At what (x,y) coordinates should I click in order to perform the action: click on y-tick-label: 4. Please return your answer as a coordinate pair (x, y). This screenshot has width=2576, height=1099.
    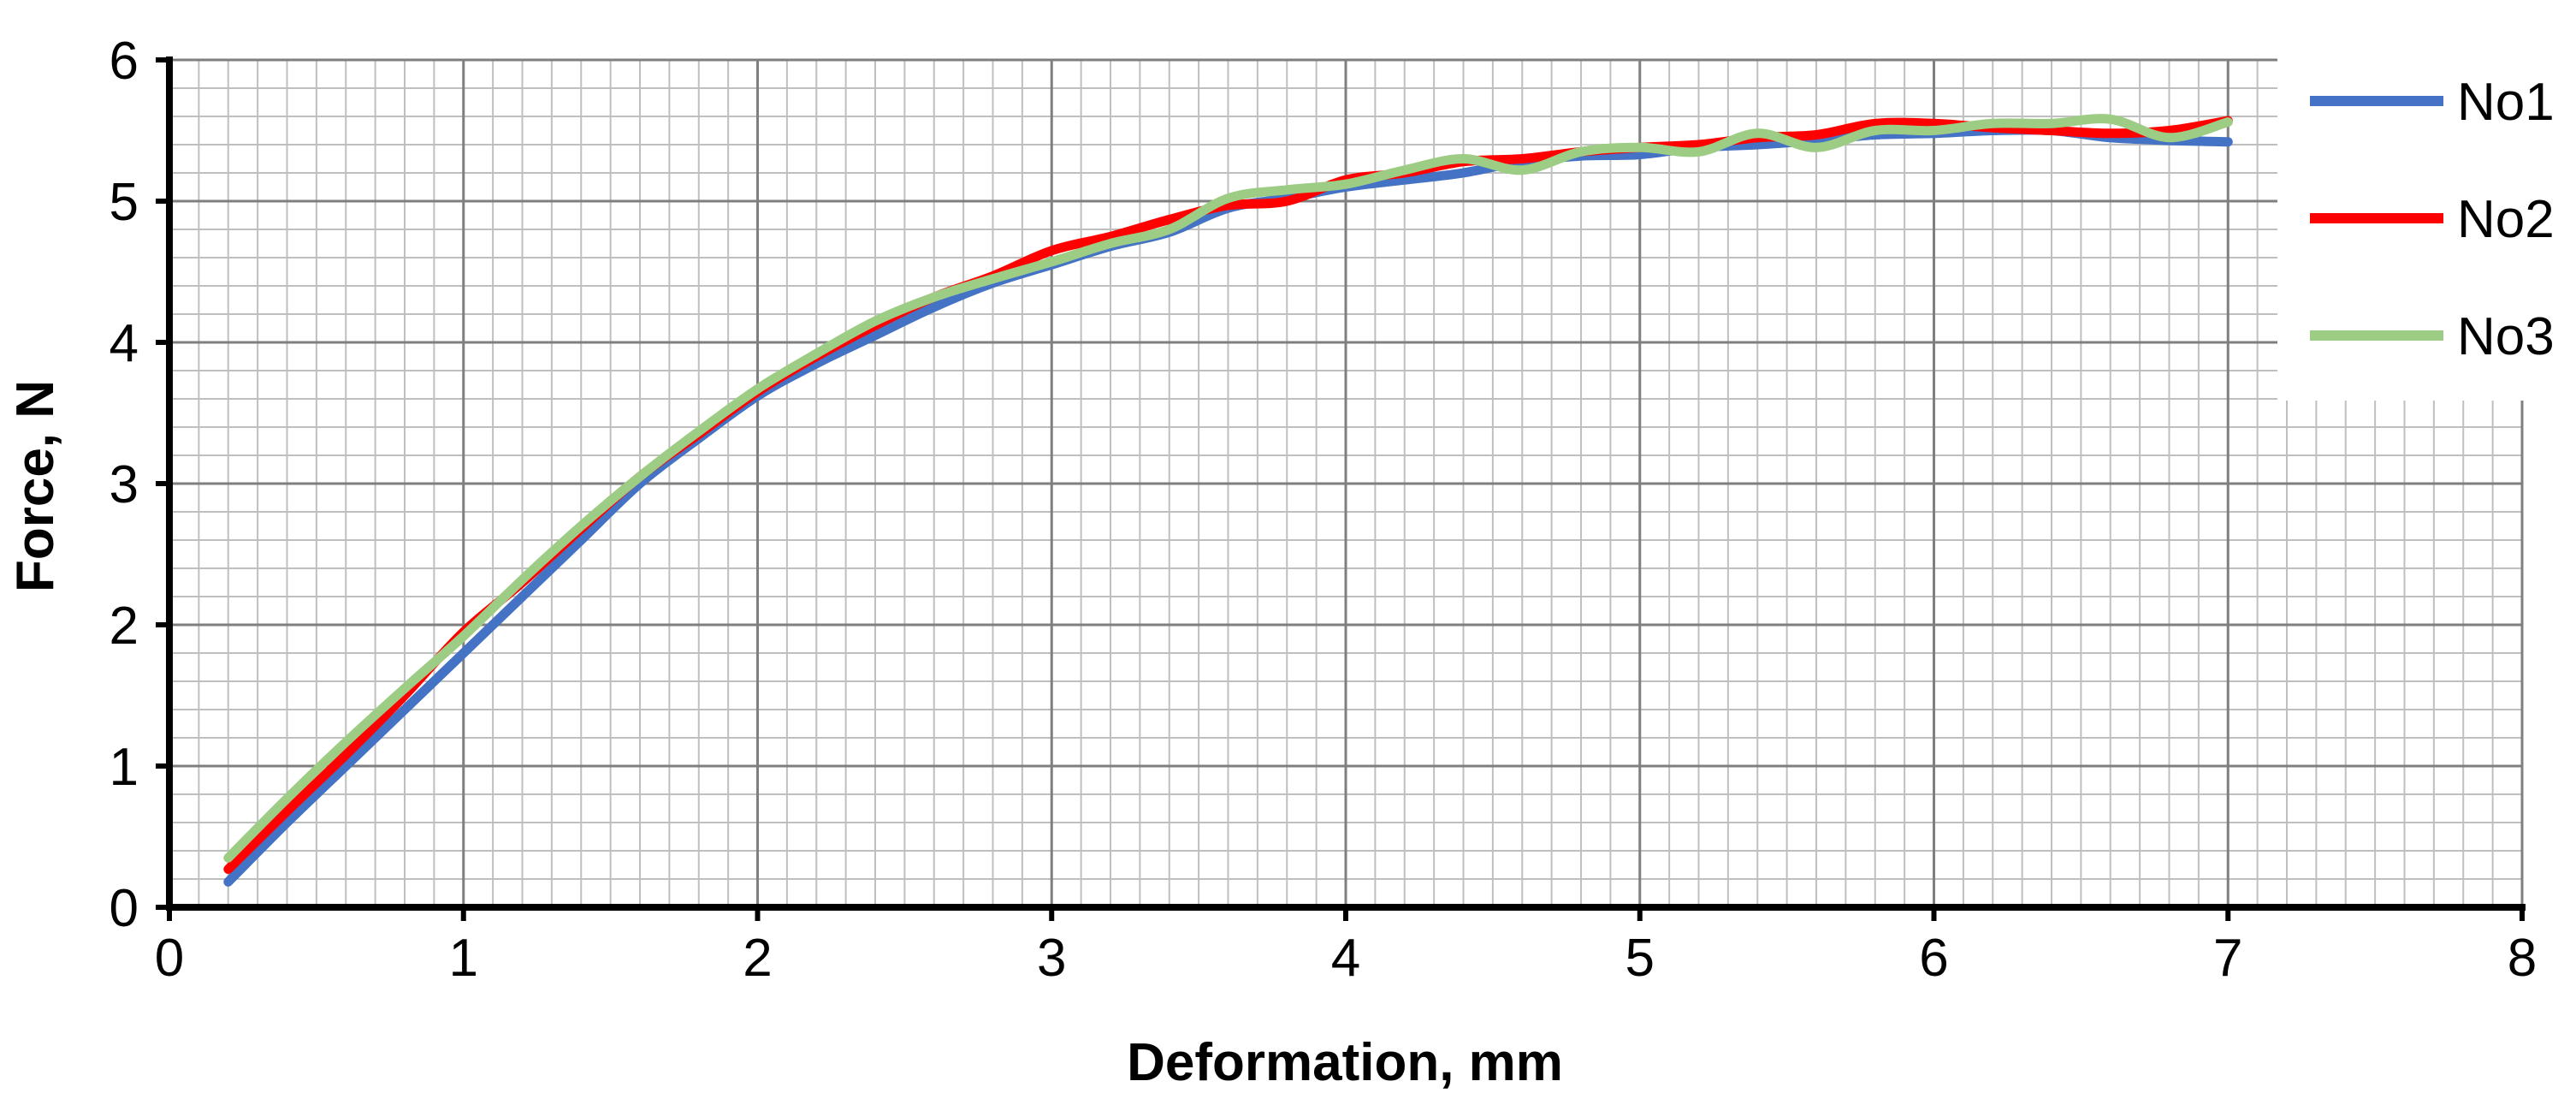
    Looking at the image, I should click on (124, 343).